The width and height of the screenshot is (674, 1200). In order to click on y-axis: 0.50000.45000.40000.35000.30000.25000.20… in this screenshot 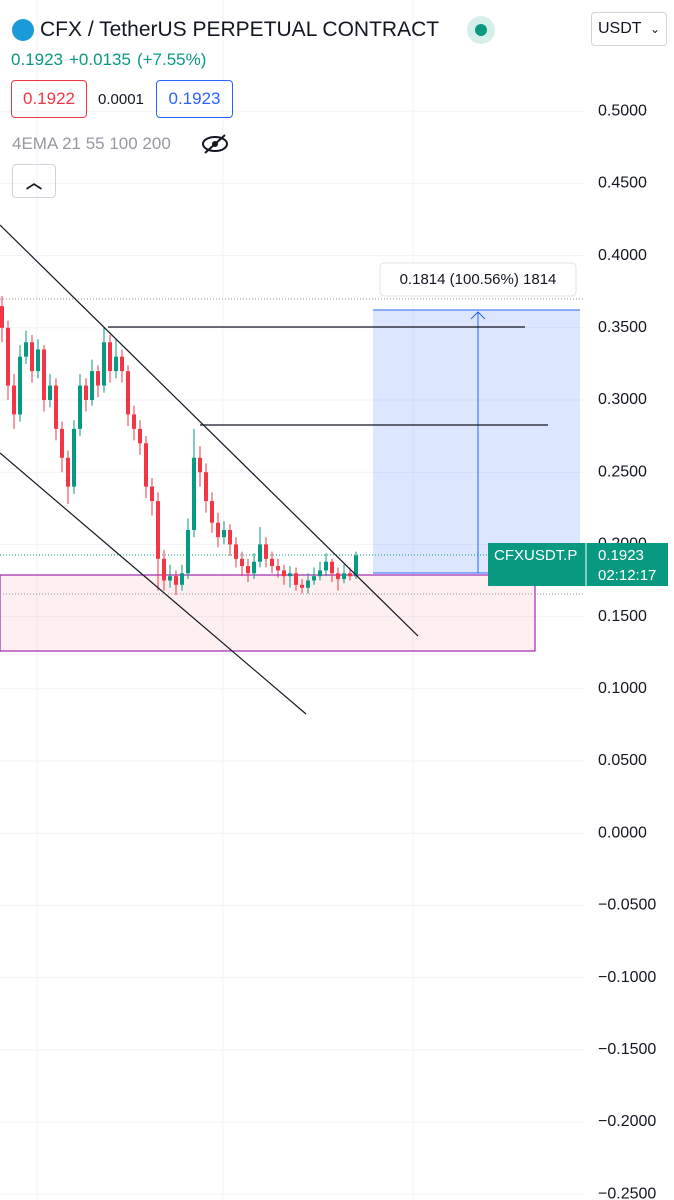, I will do `click(627, 651)`.